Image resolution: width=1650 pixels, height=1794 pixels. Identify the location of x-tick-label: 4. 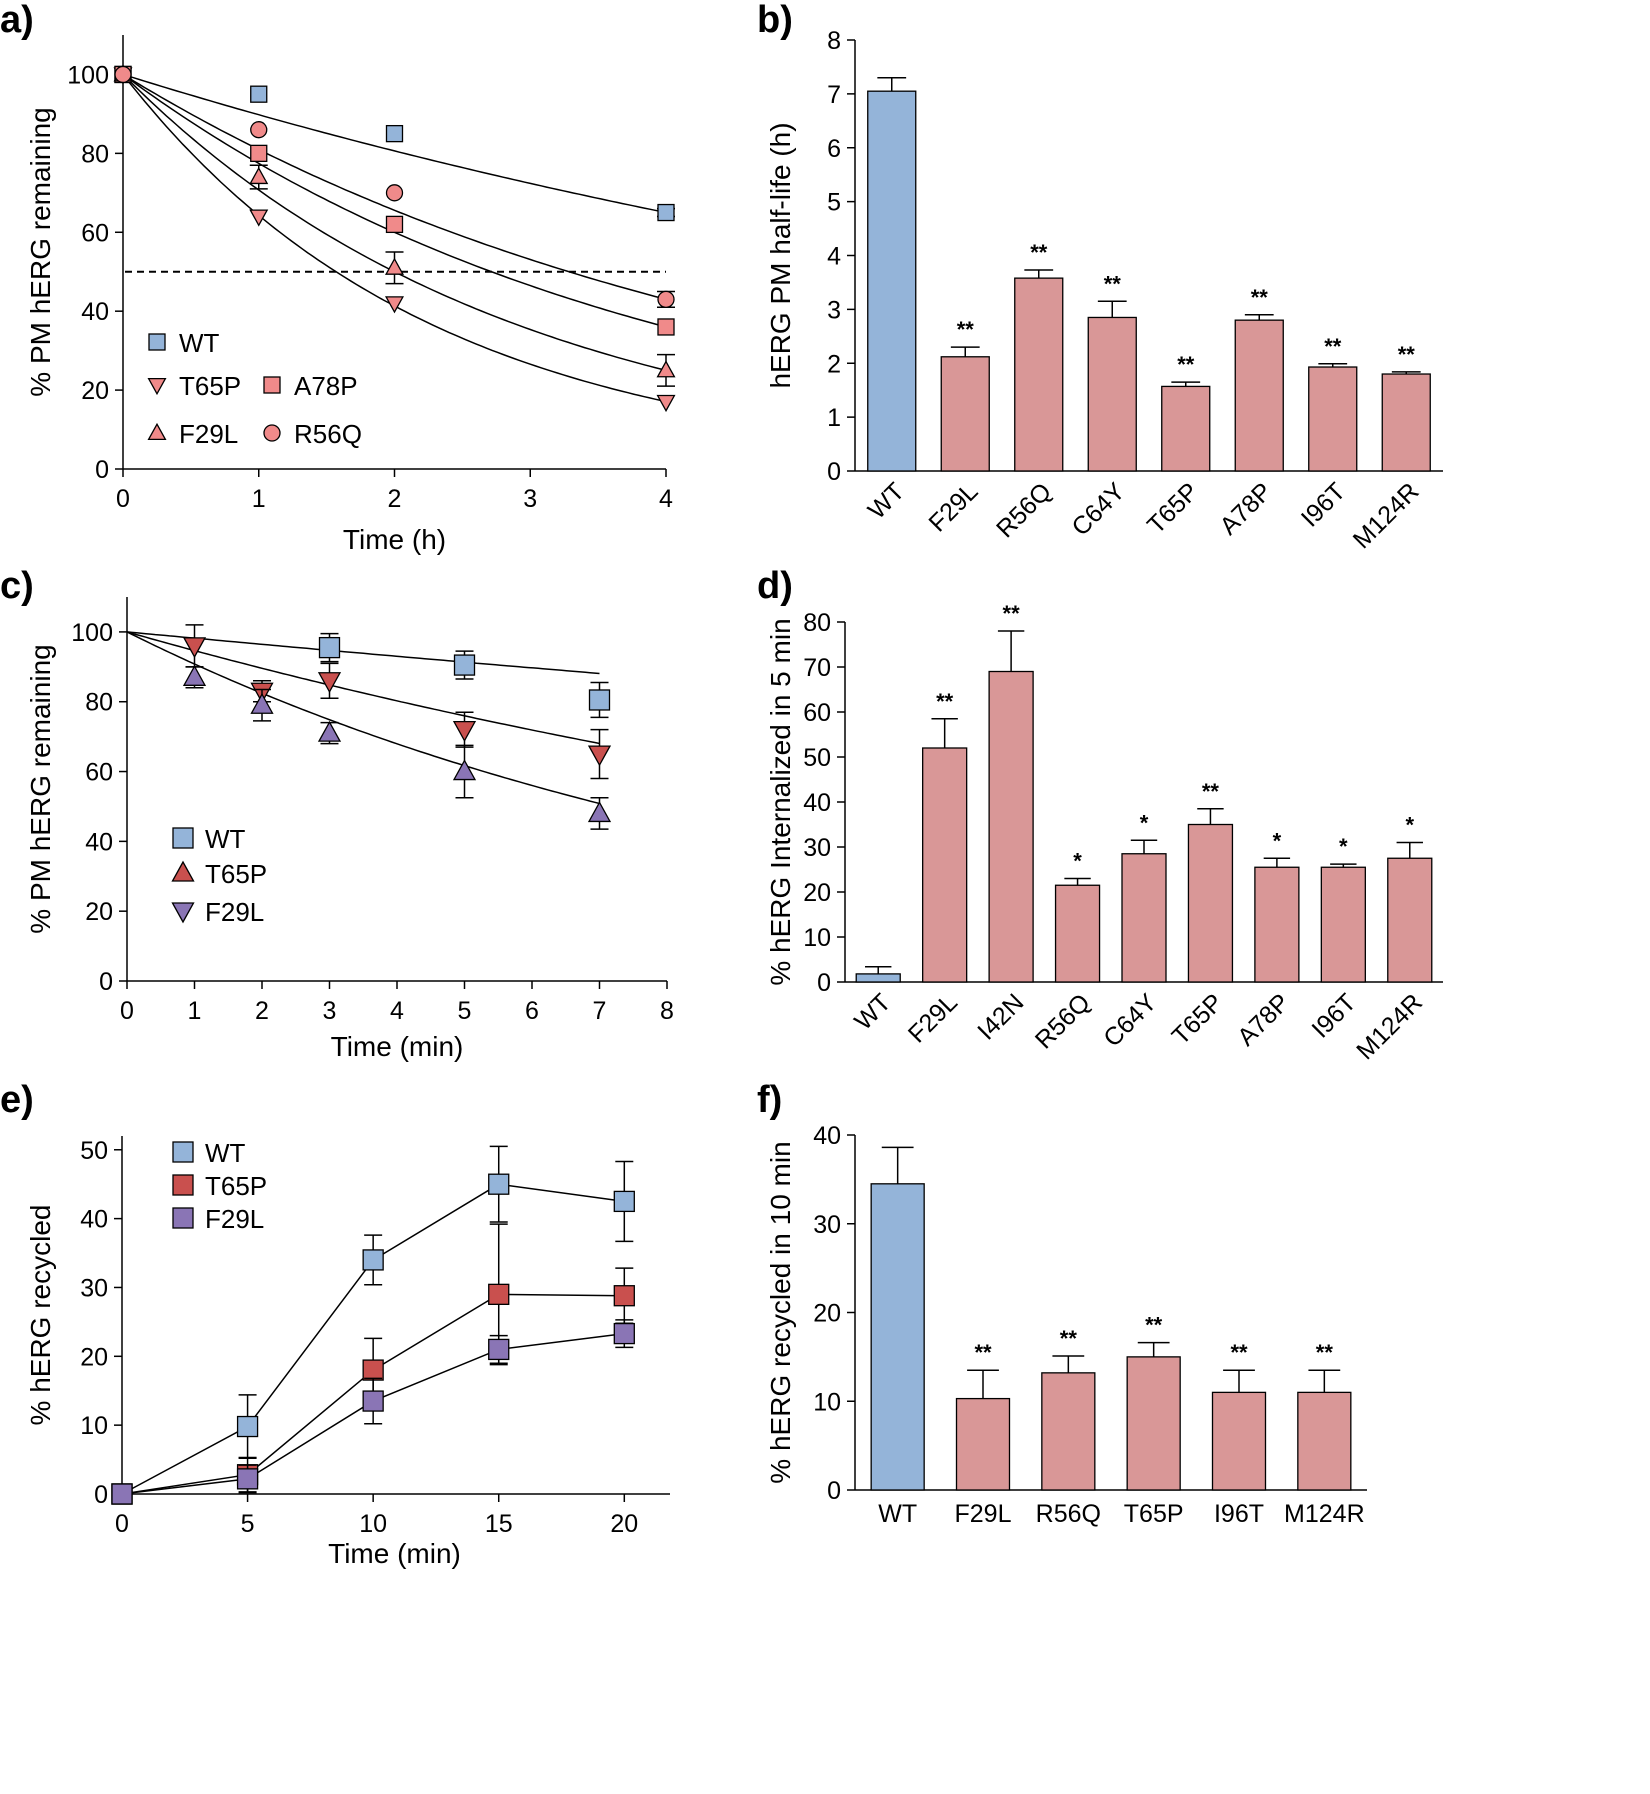
(666, 499).